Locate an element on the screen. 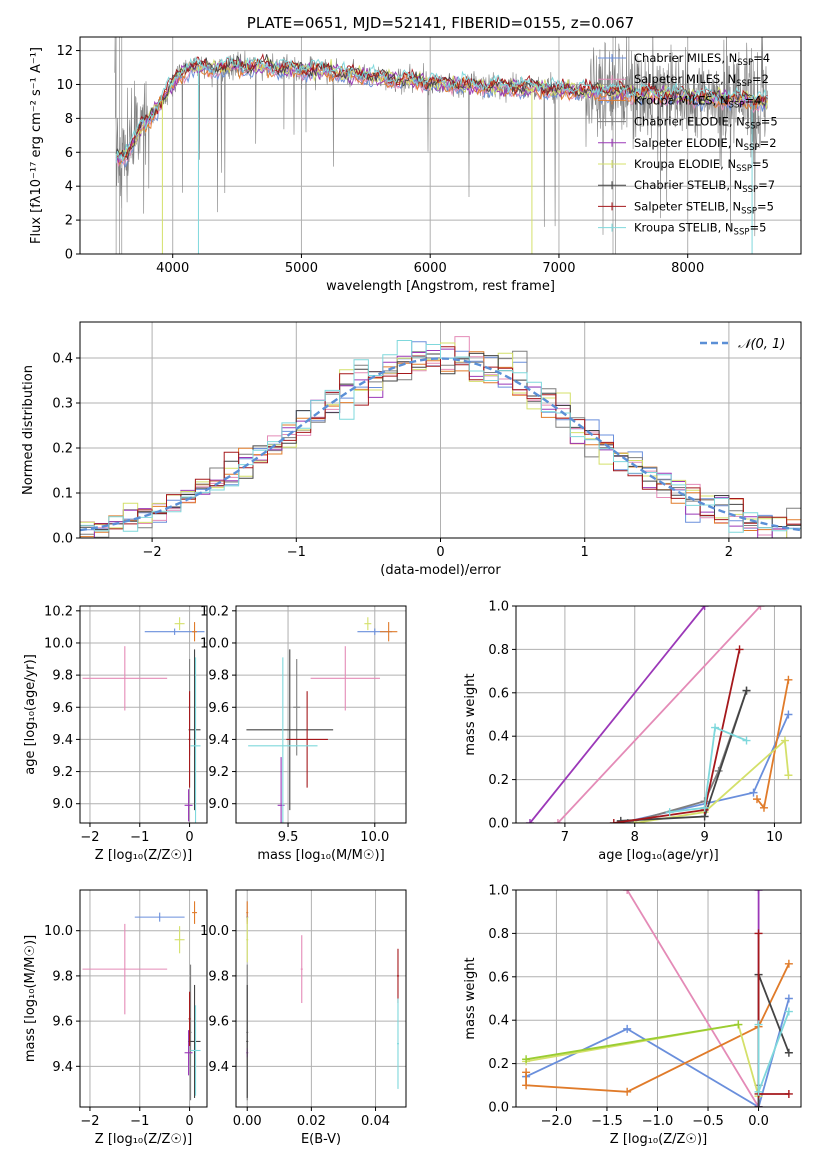 This screenshot has width=819, height=1170. errorbar-chabrier_miles is located at coordinates (159, 917).